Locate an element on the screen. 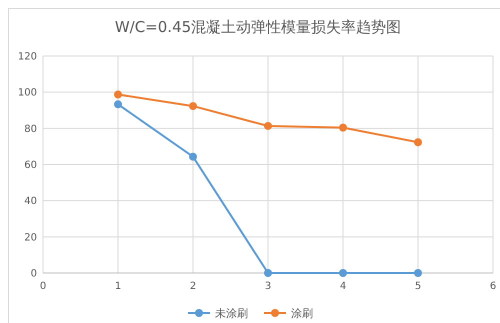 This screenshot has width=500, height=323. y-tick-label: 100 is located at coordinates (27, 93).